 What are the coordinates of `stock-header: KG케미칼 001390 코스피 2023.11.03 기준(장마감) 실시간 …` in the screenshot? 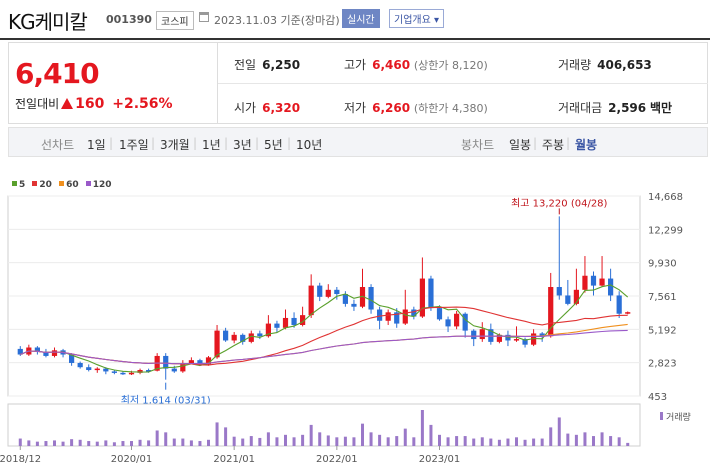 It's located at (355, 20).